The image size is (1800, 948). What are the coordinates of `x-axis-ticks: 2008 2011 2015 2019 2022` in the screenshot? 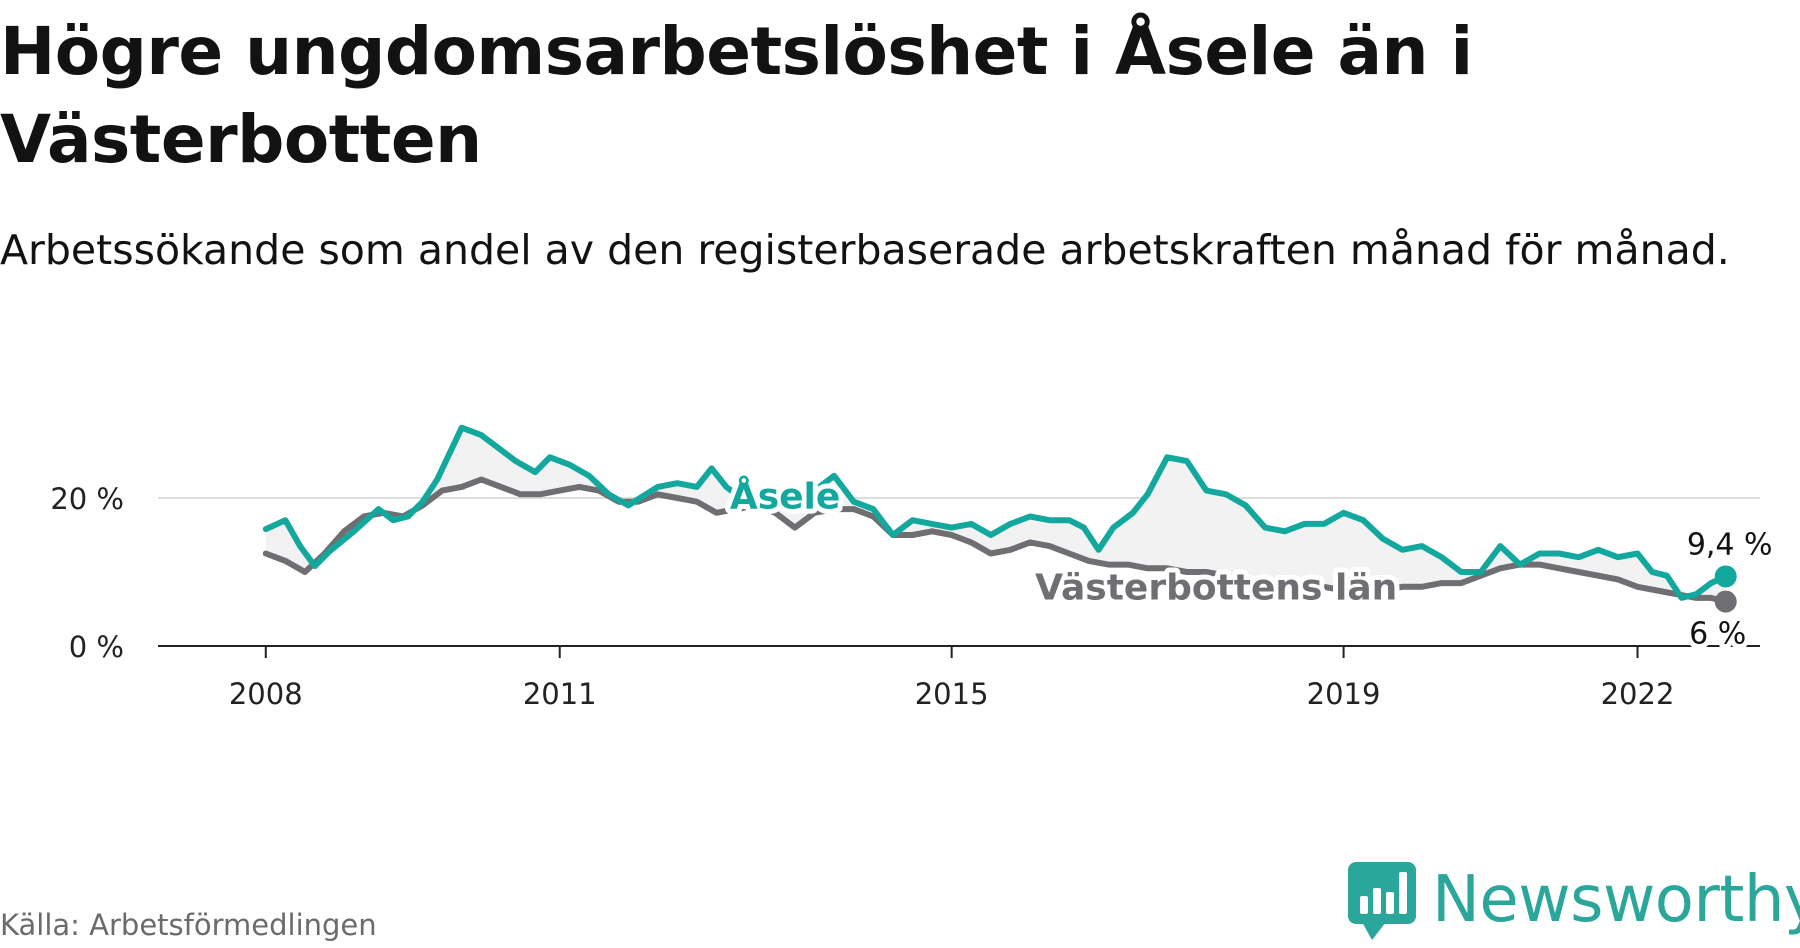 It's located at (952, 678).